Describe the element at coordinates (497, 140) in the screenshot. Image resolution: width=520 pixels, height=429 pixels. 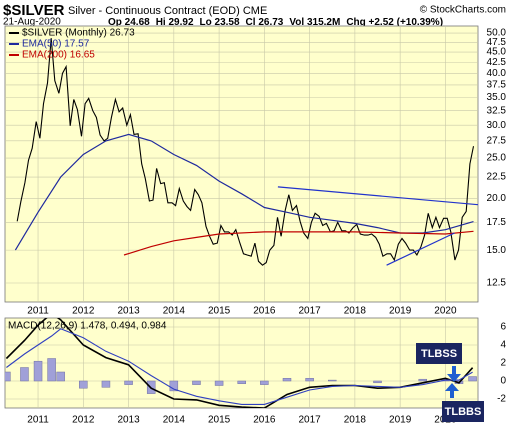
I see `y-tick-label: 27.5` at that location.